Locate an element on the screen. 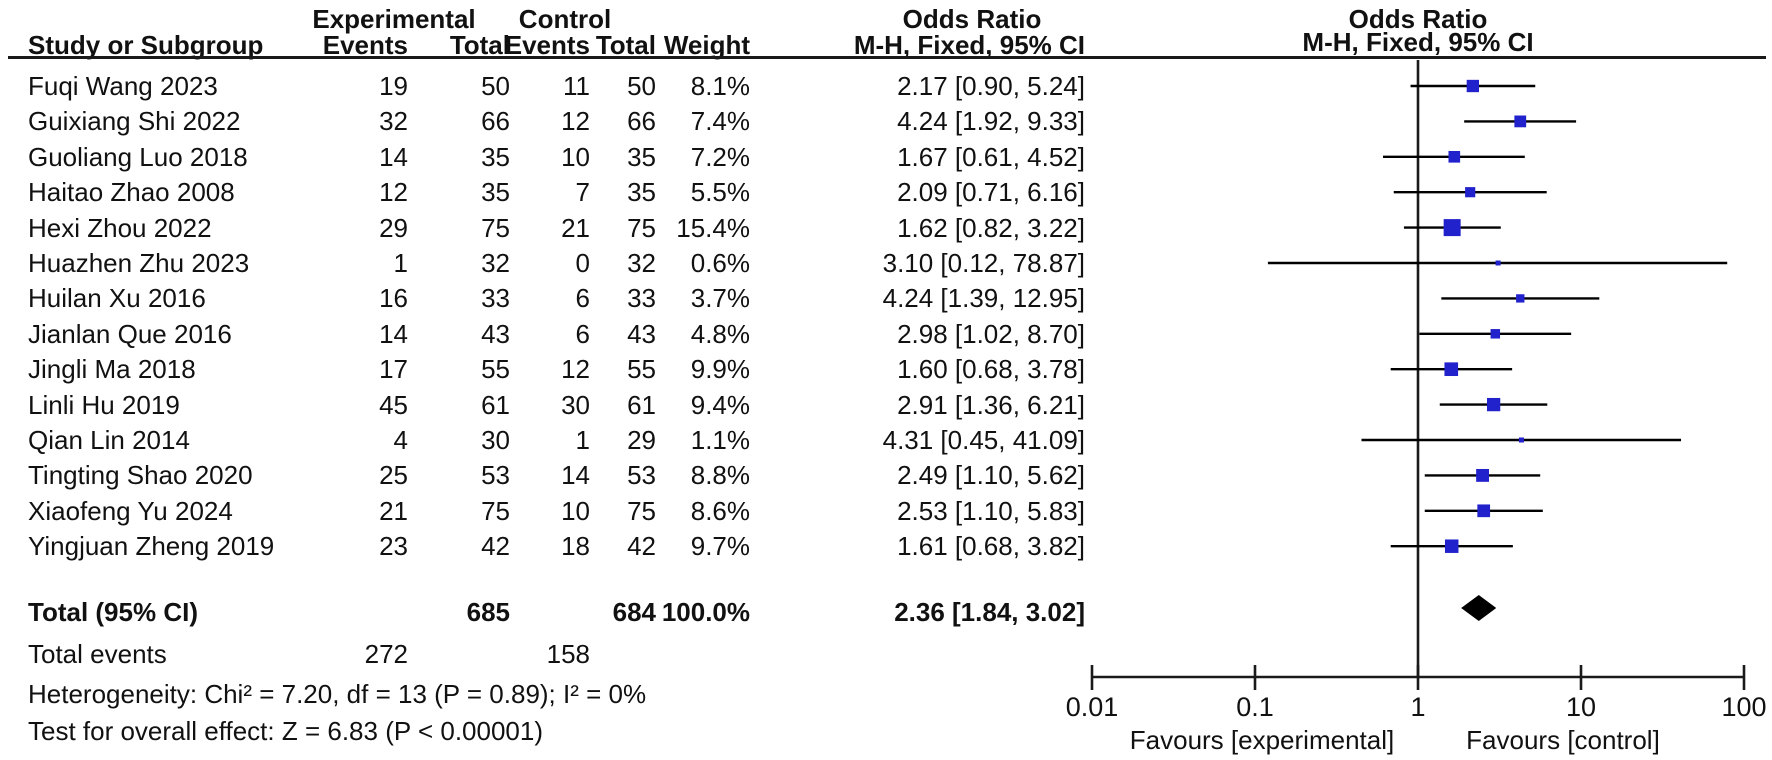  ctrl-events: 14 is located at coordinates (575, 475).